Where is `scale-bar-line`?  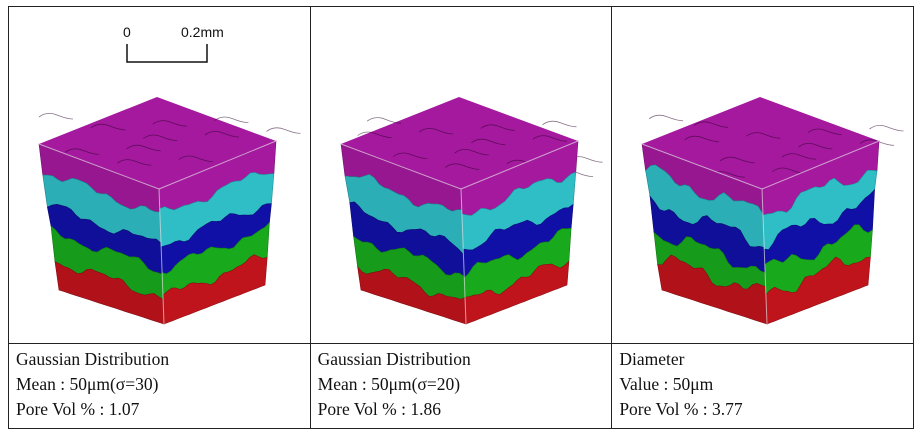
scale-bar-line is located at coordinates (167, 53).